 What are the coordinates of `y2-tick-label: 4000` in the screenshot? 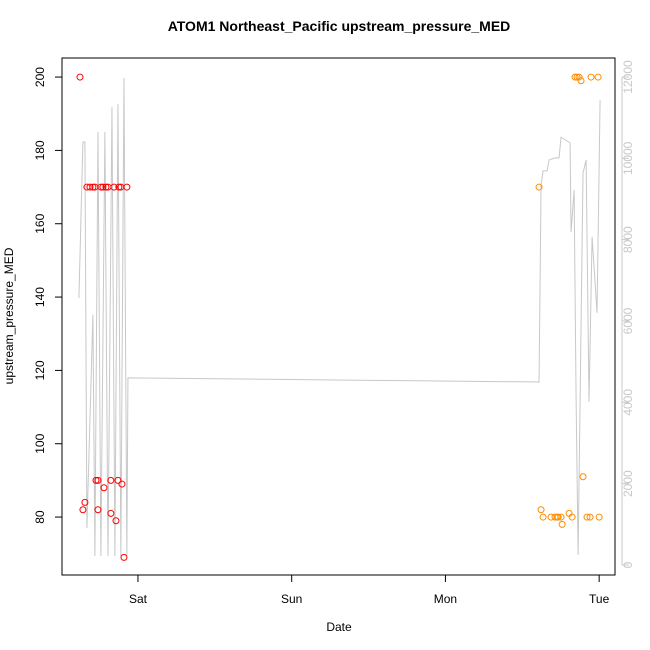 It's located at (628, 402).